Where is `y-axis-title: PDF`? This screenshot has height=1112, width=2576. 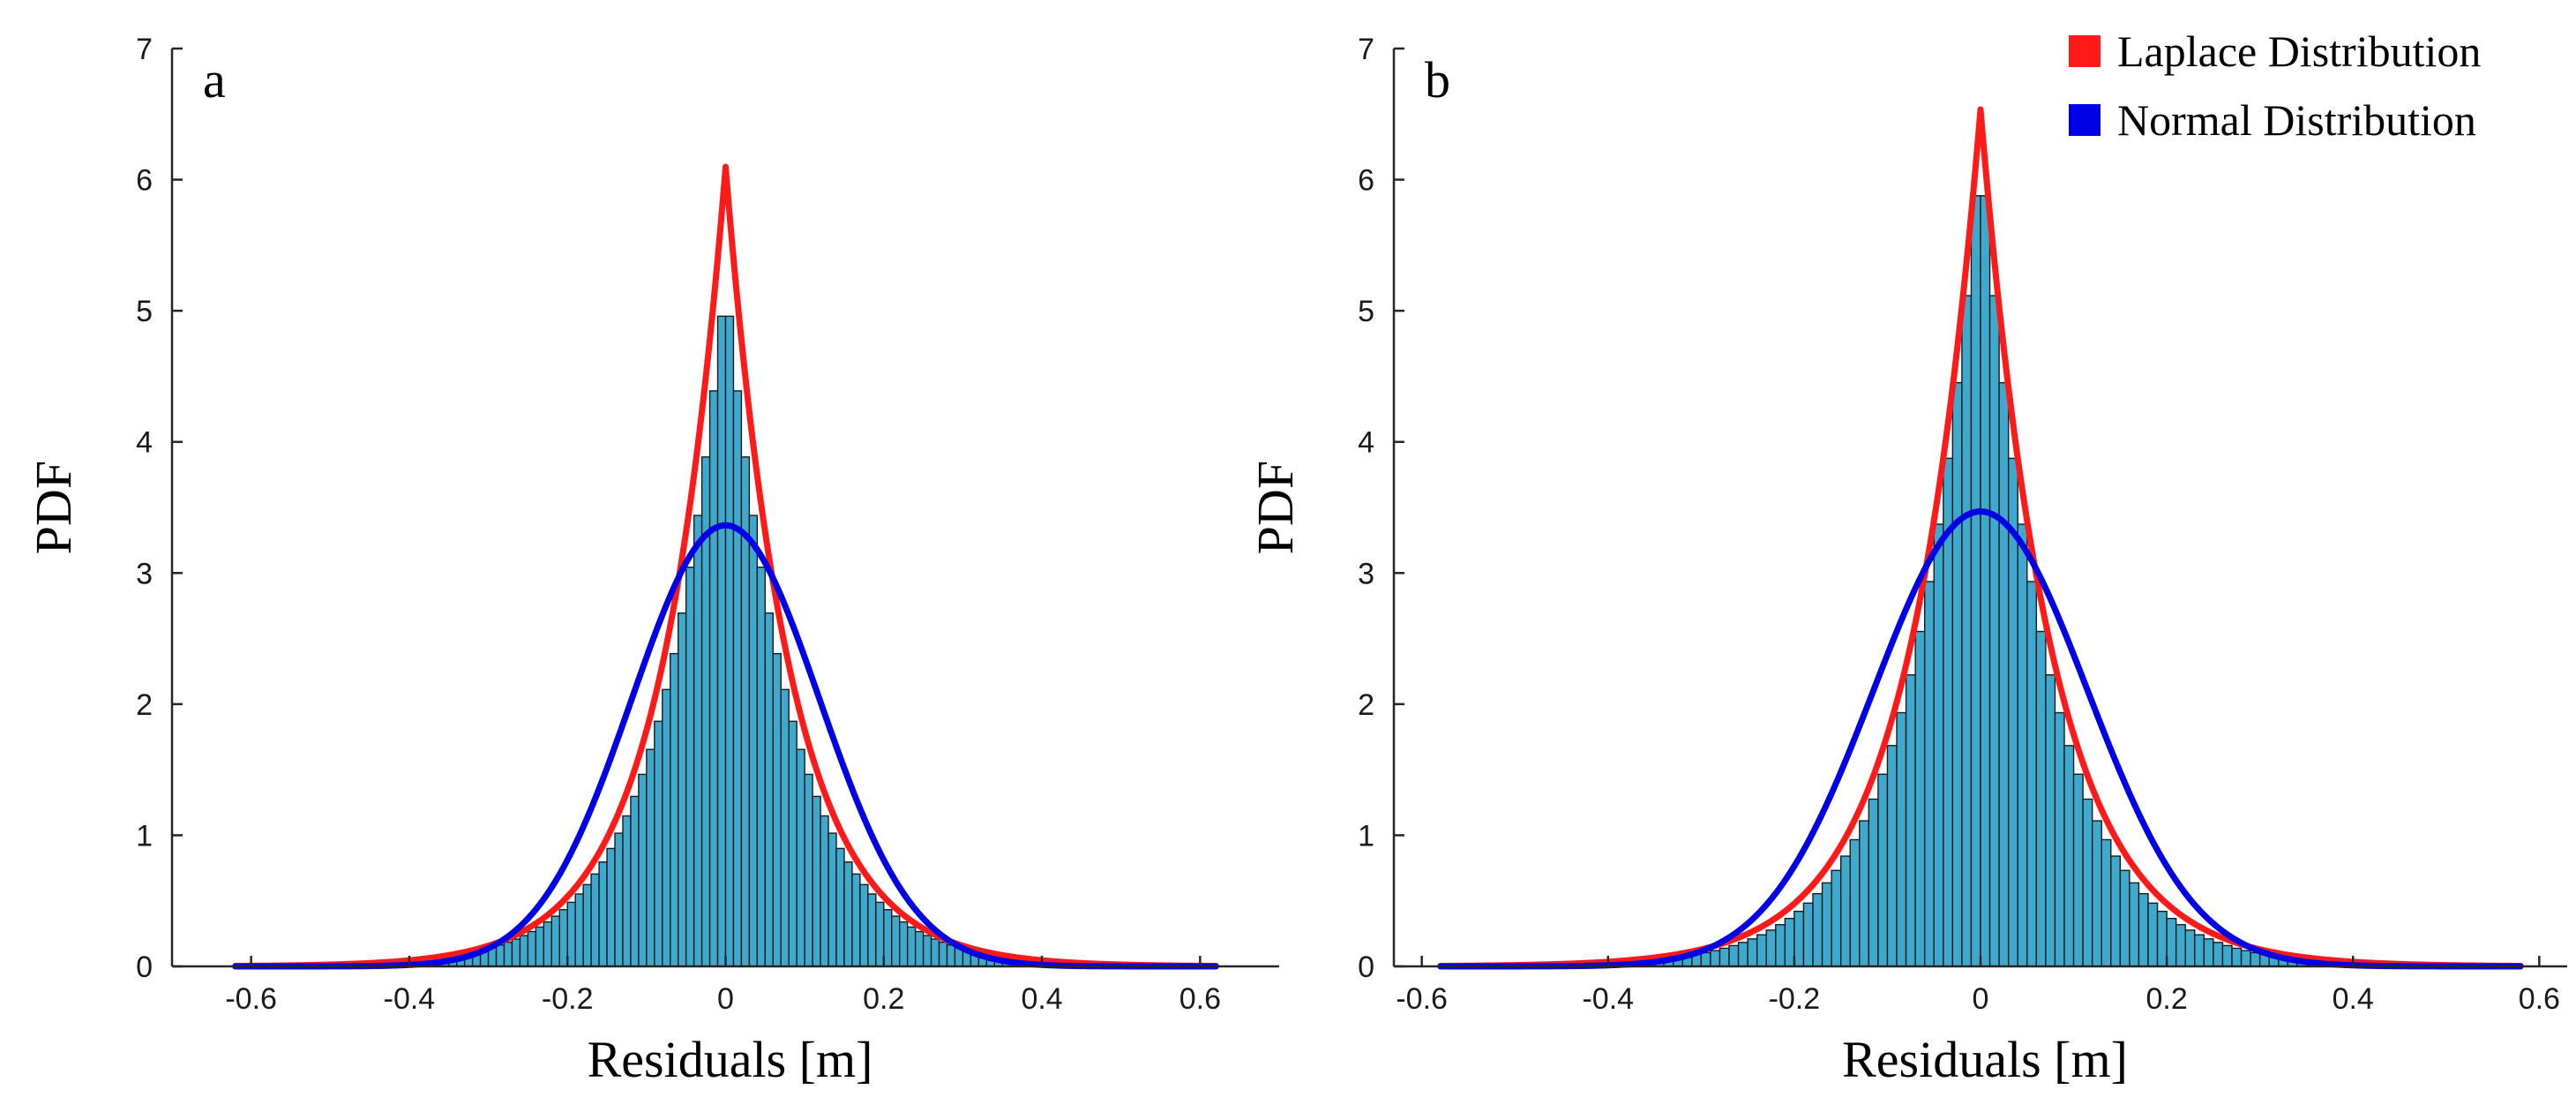
y-axis-title: PDF is located at coordinates (54, 508).